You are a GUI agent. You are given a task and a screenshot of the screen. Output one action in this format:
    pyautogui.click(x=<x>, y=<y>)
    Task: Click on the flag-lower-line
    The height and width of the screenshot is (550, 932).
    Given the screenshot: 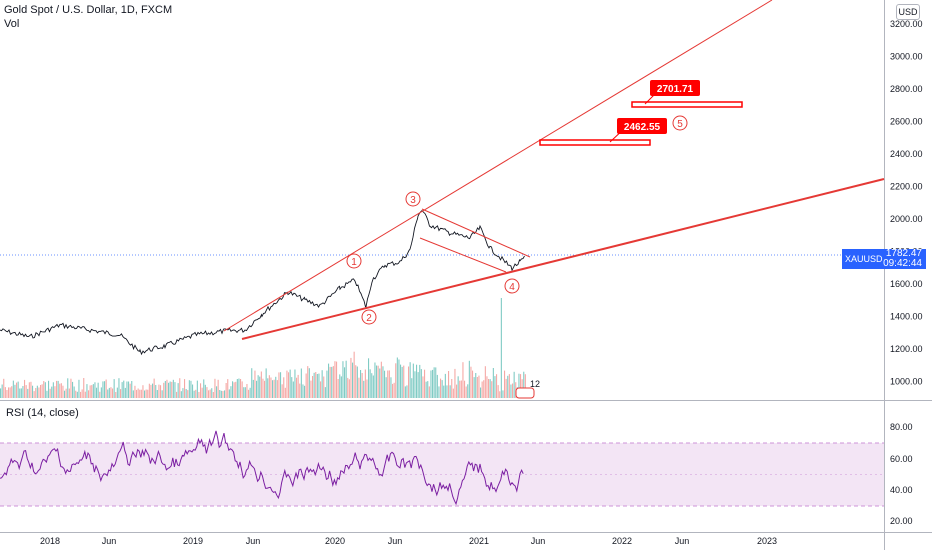 What is the action you would take?
    pyautogui.click(x=463, y=255)
    